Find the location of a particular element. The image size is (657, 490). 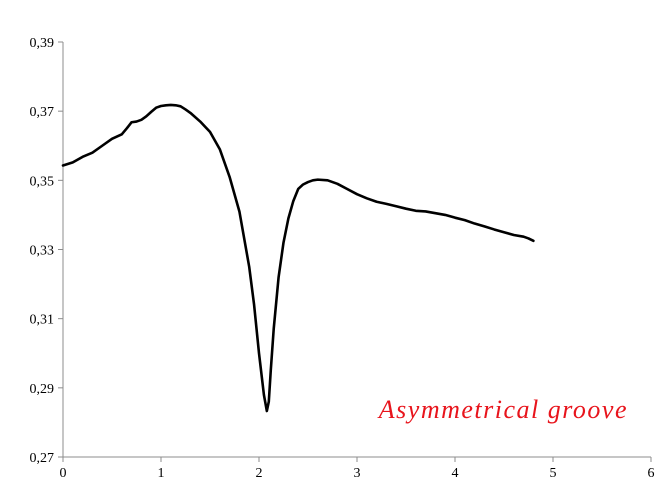

y-tick-label: 0,31 is located at coordinates (42, 320).